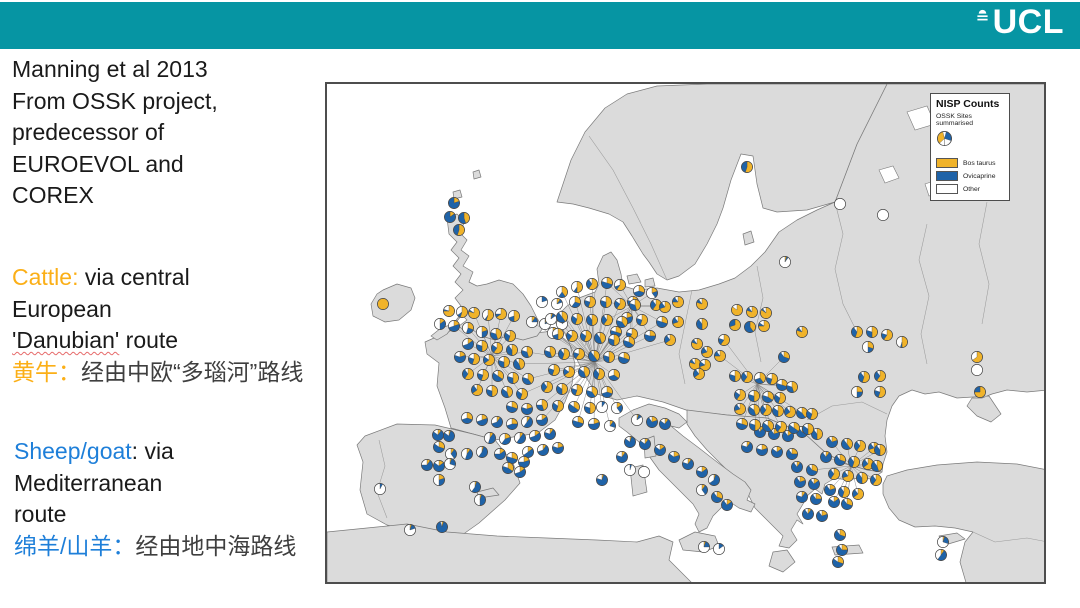  What do you see at coordinates (947, 176) in the screenshot?
I see `ovicaprine-swatch` at bounding box center [947, 176].